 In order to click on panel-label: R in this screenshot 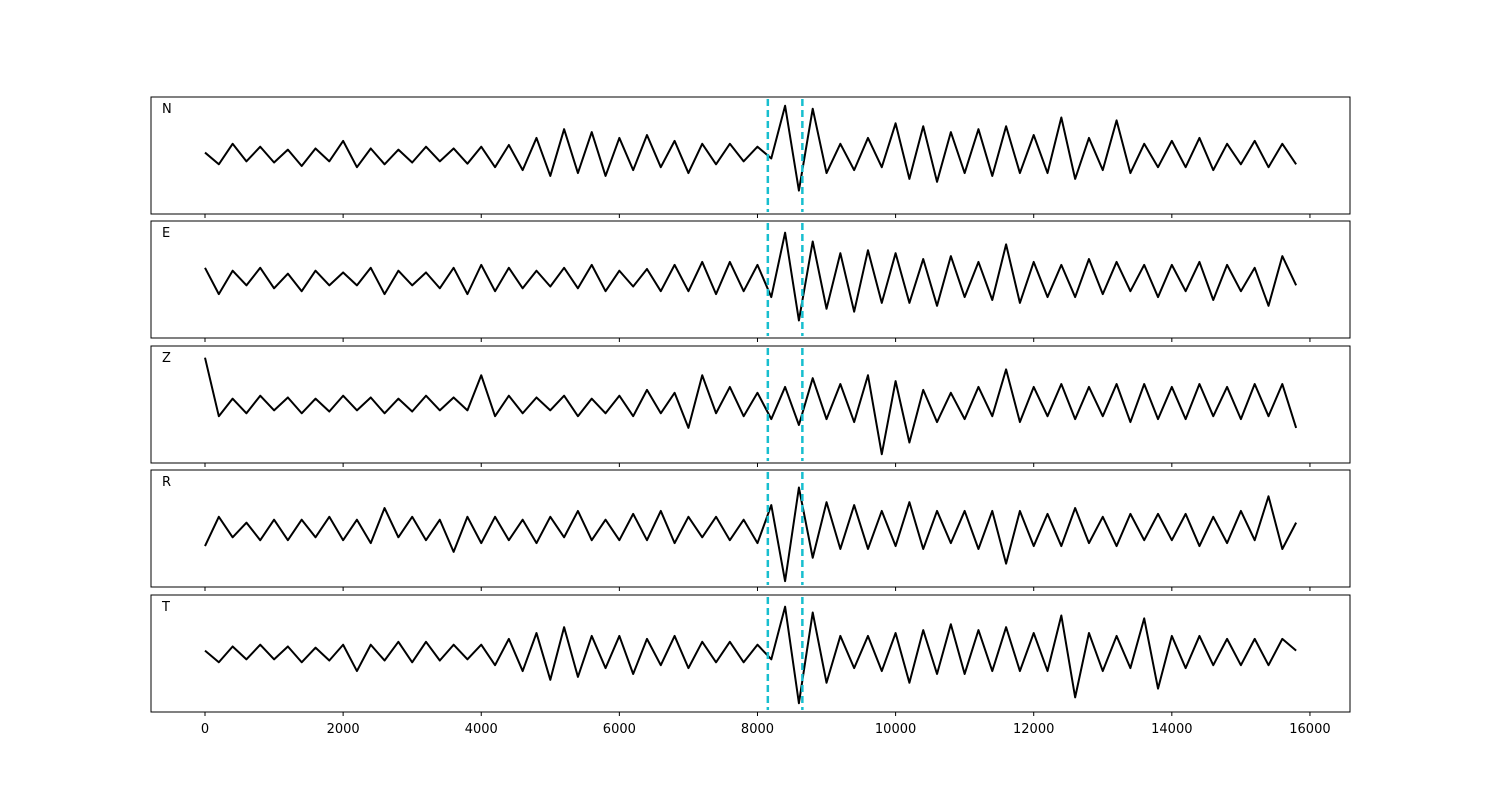, I will do `click(166, 482)`.